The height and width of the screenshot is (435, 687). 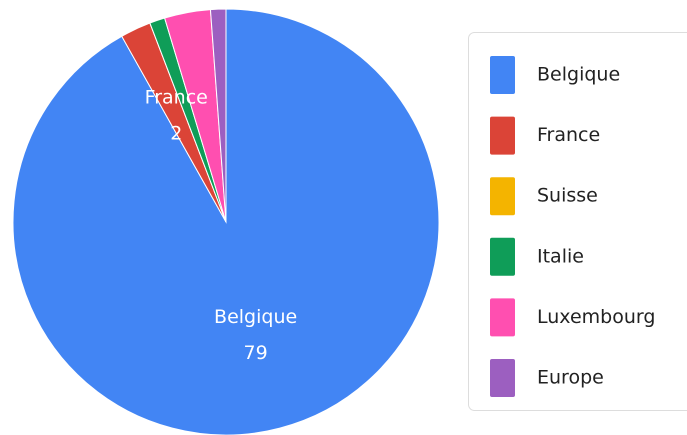 What do you see at coordinates (596, 317) in the screenshot?
I see `legend-label: Luxembourg` at bounding box center [596, 317].